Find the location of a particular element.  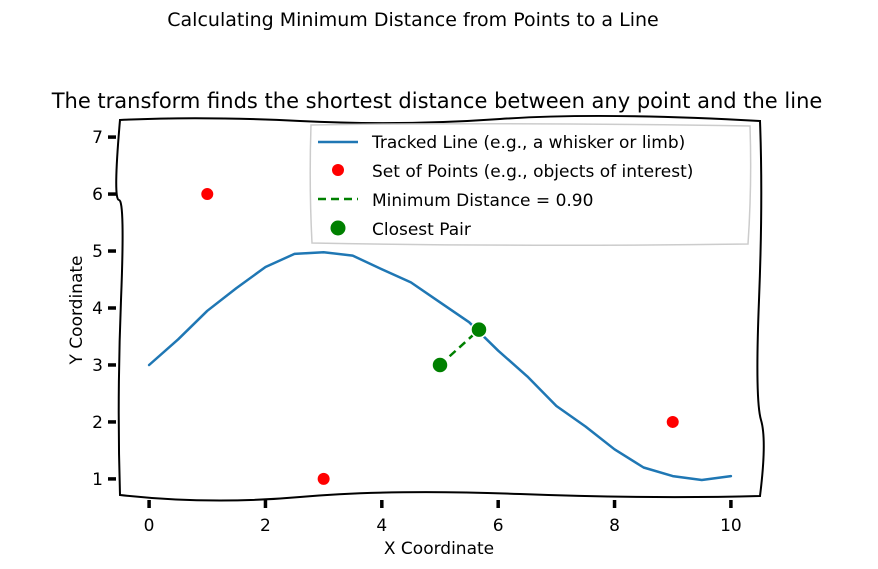

legend-green-point-swatch is located at coordinates (338, 228).